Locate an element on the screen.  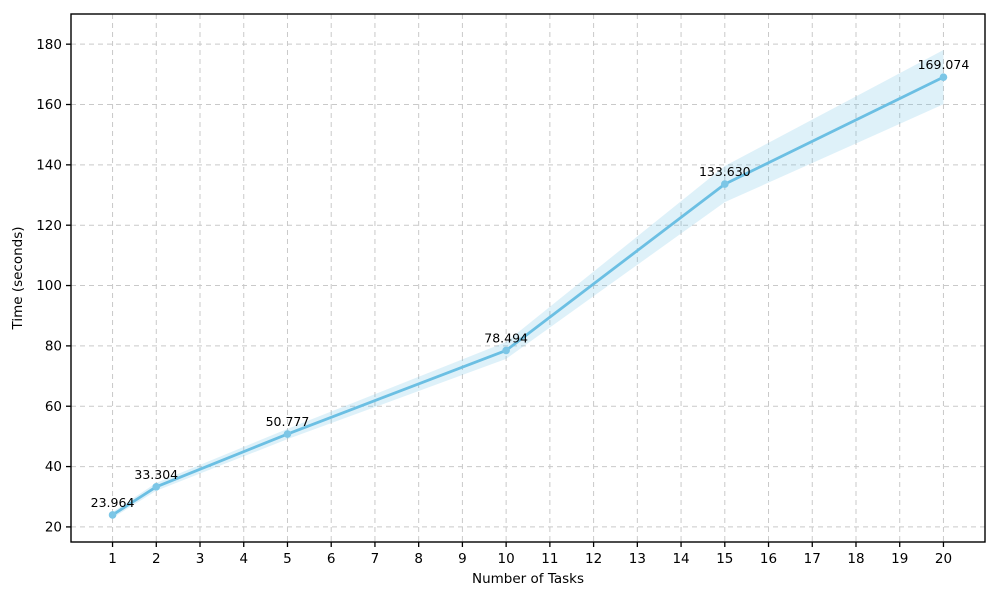
y-tick-label: 100 is located at coordinates (49, 286).